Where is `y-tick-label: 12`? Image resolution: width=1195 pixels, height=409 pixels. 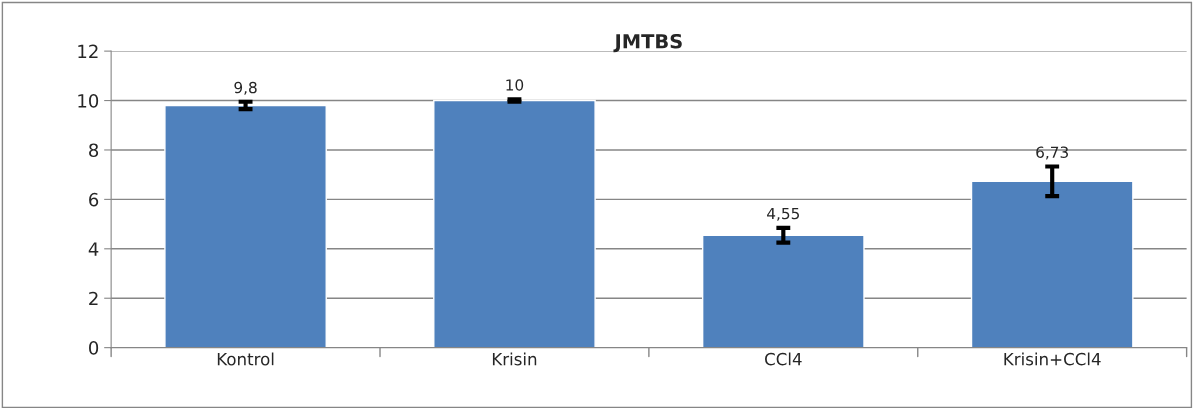 y-tick-label: 12 is located at coordinates (88, 51).